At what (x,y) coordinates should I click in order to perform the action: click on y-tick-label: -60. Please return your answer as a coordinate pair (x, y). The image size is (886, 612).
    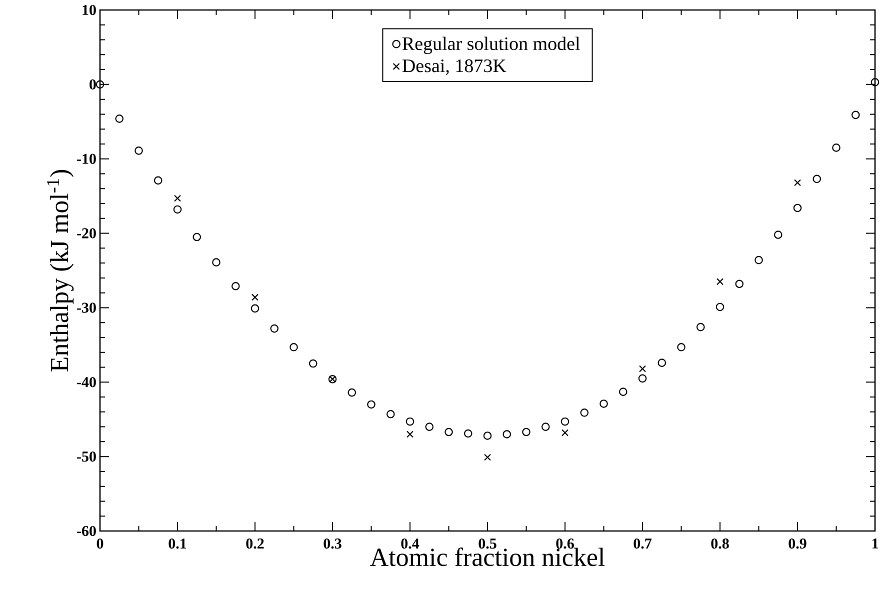
    Looking at the image, I should click on (86, 531).